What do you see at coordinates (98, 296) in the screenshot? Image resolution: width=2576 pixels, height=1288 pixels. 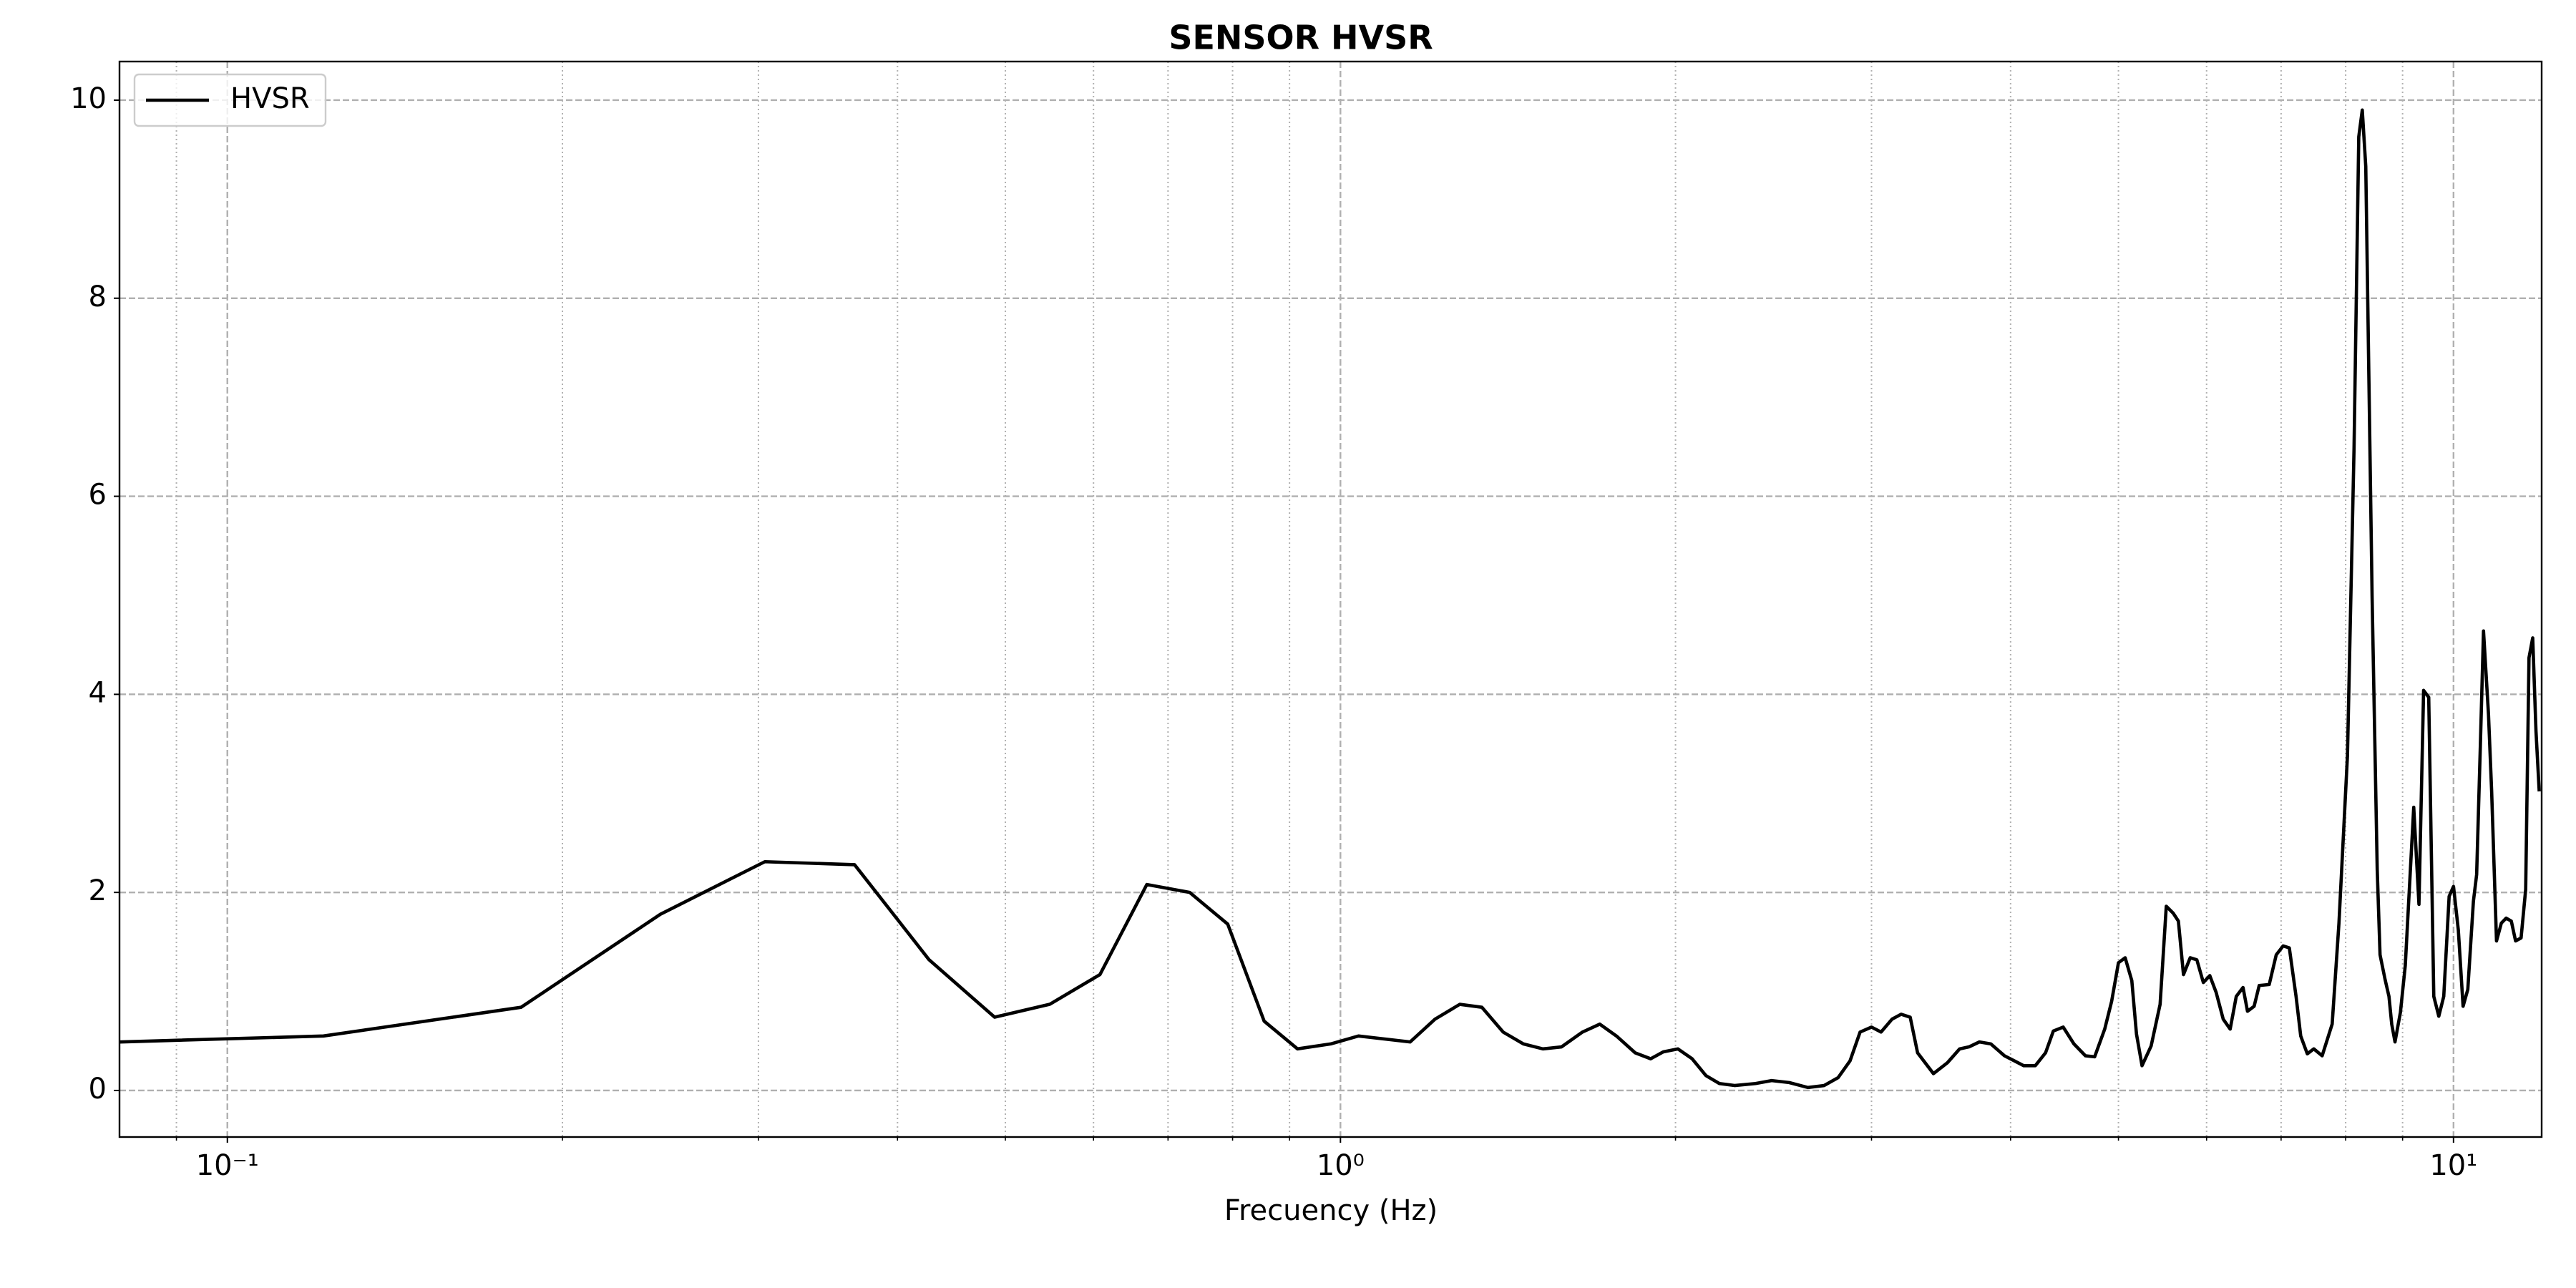 I see `y-tick-label: 8` at bounding box center [98, 296].